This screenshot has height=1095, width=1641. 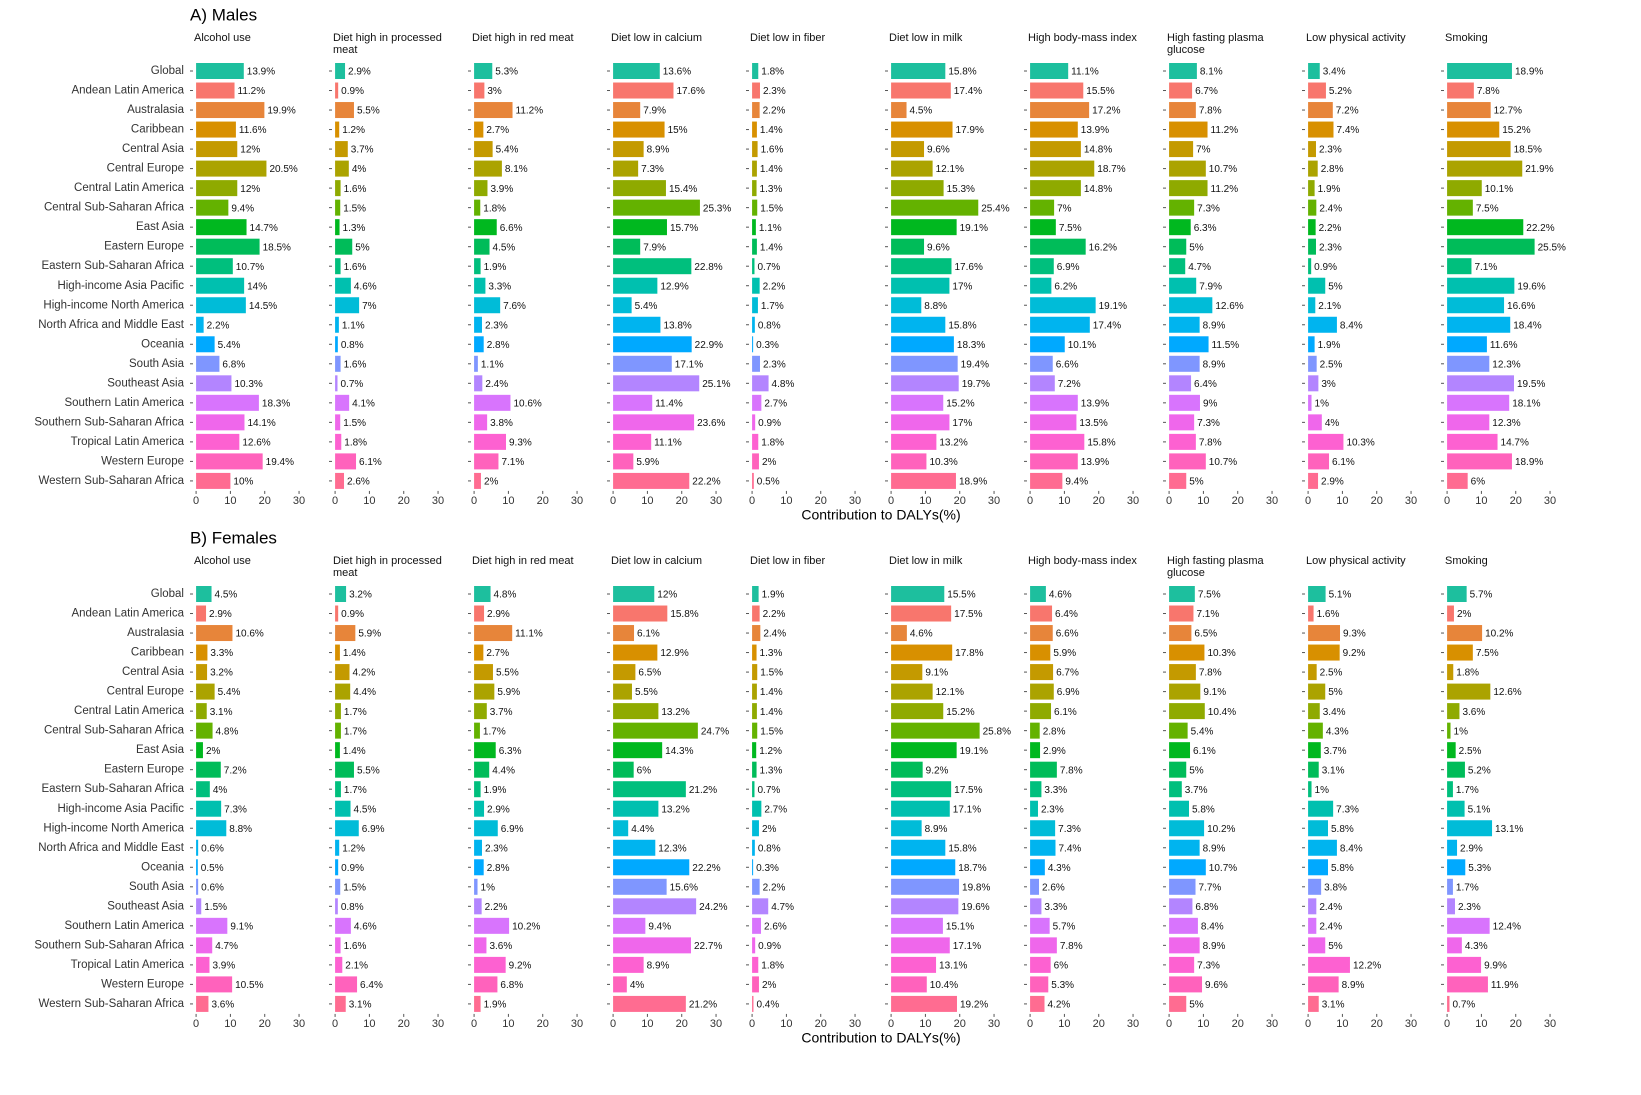 What do you see at coordinates (120, 809) in the screenshot?
I see `category-label: High-income Asia Pacific` at bounding box center [120, 809].